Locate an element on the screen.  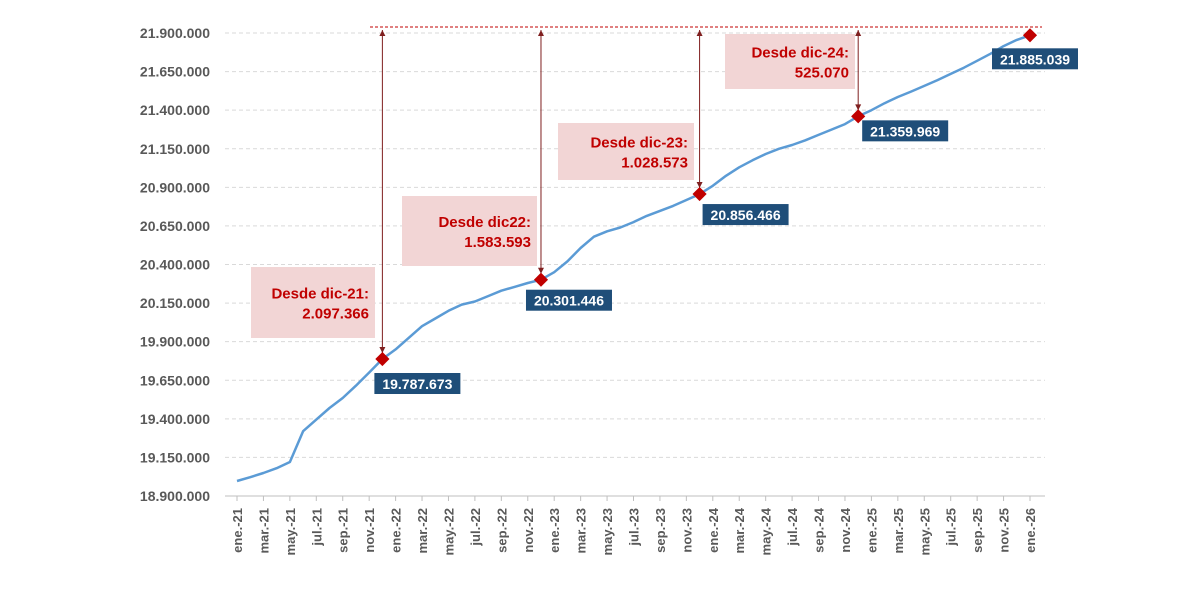
value-label: 20.301.446 is located at coordinates (569, 301).